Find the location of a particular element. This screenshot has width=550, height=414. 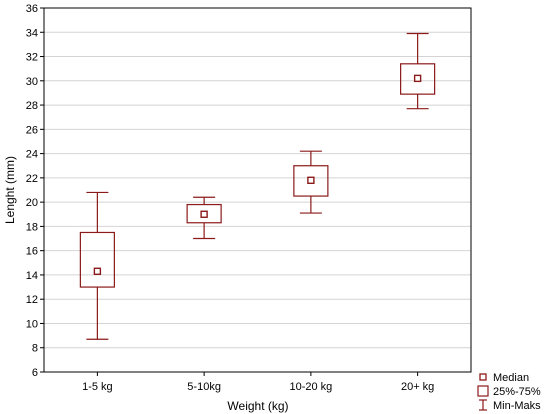

x-tick-label: 5-10kg is located at coordinates (204, 387).